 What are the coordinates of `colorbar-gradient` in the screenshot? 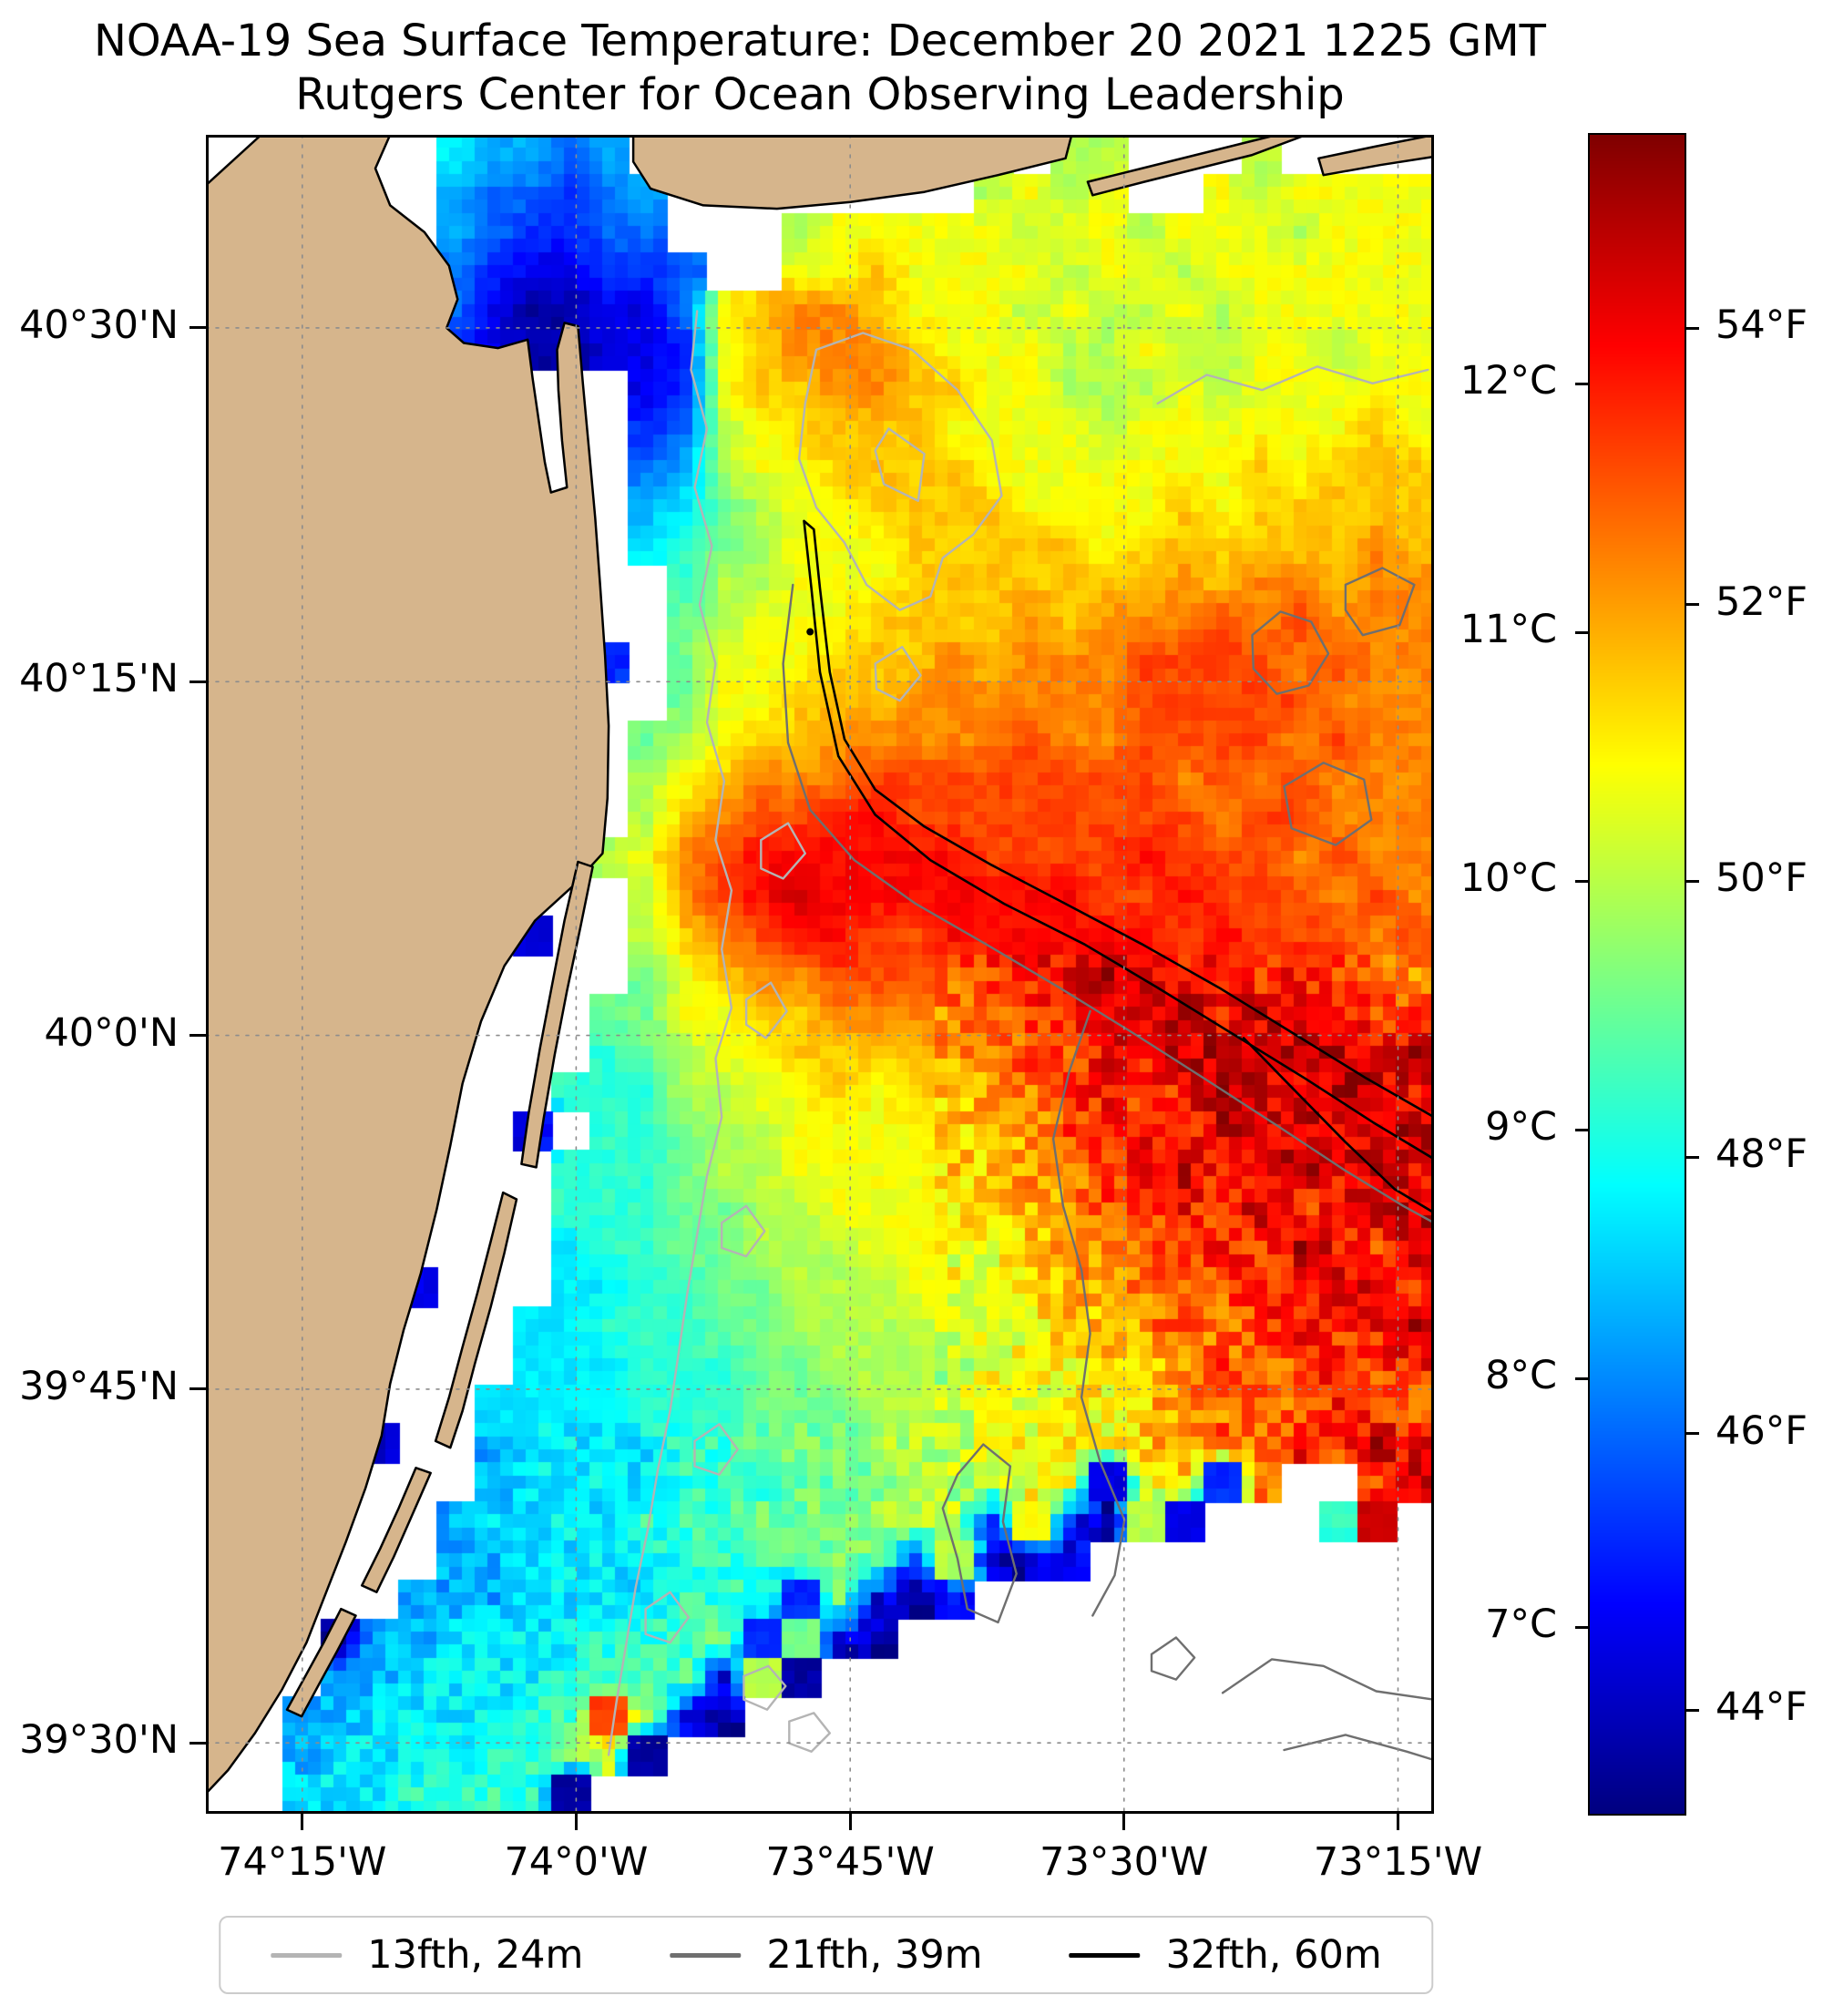 It's located at (1637, 974).